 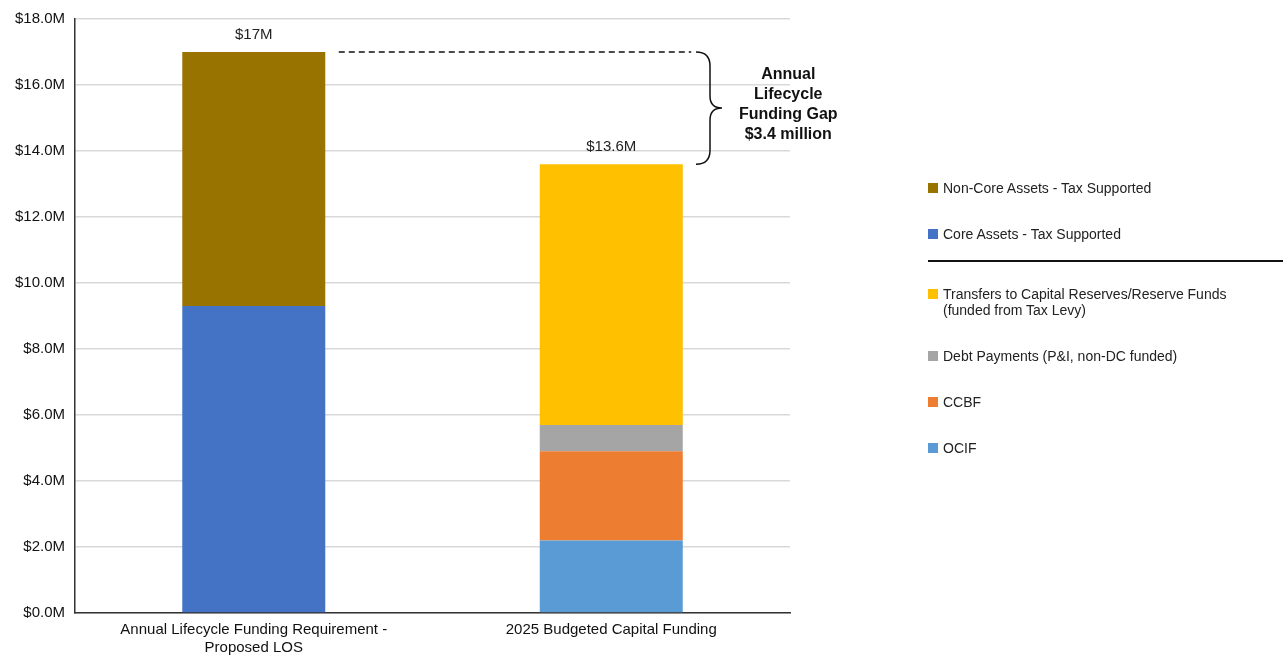 I want to click on legend-label: Transfers to Capital Reserves/Reserve Funds (funded from Tax Levy), so click(x=1085, y=302).